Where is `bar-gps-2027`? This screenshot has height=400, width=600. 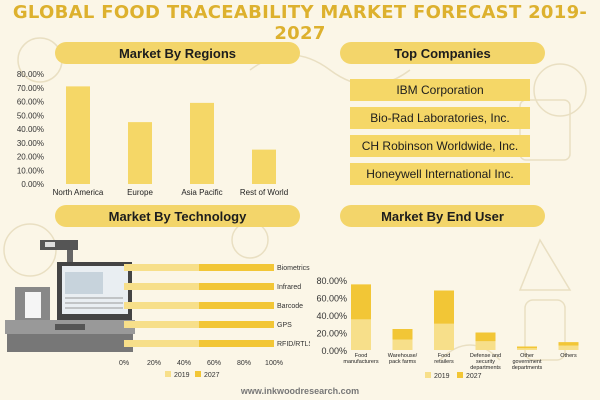 bar-gps-2027 is located at coordinates (236, 324).